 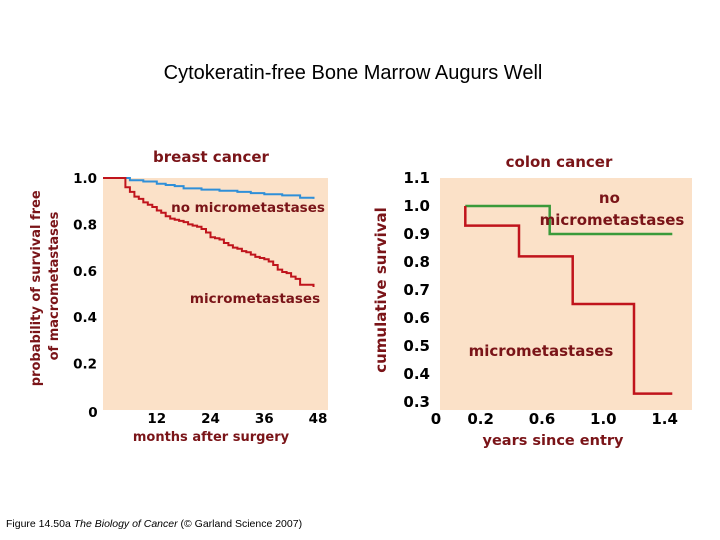 What do you see at coordinates (381, 290) in the screenshot?
I see `colon-y-axis-title: cumulative survival` at bounding box center [381, 290].